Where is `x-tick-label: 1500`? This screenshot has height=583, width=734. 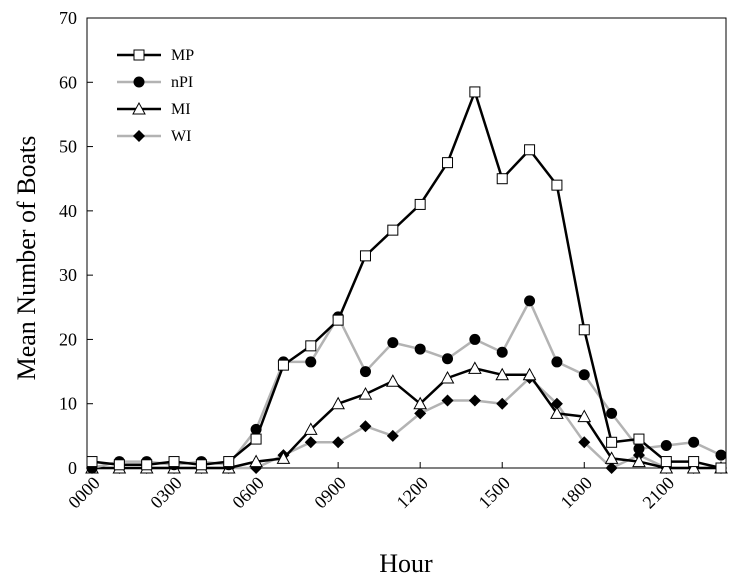
x-tick-label: 1500 is located at coordinates (494, 493).